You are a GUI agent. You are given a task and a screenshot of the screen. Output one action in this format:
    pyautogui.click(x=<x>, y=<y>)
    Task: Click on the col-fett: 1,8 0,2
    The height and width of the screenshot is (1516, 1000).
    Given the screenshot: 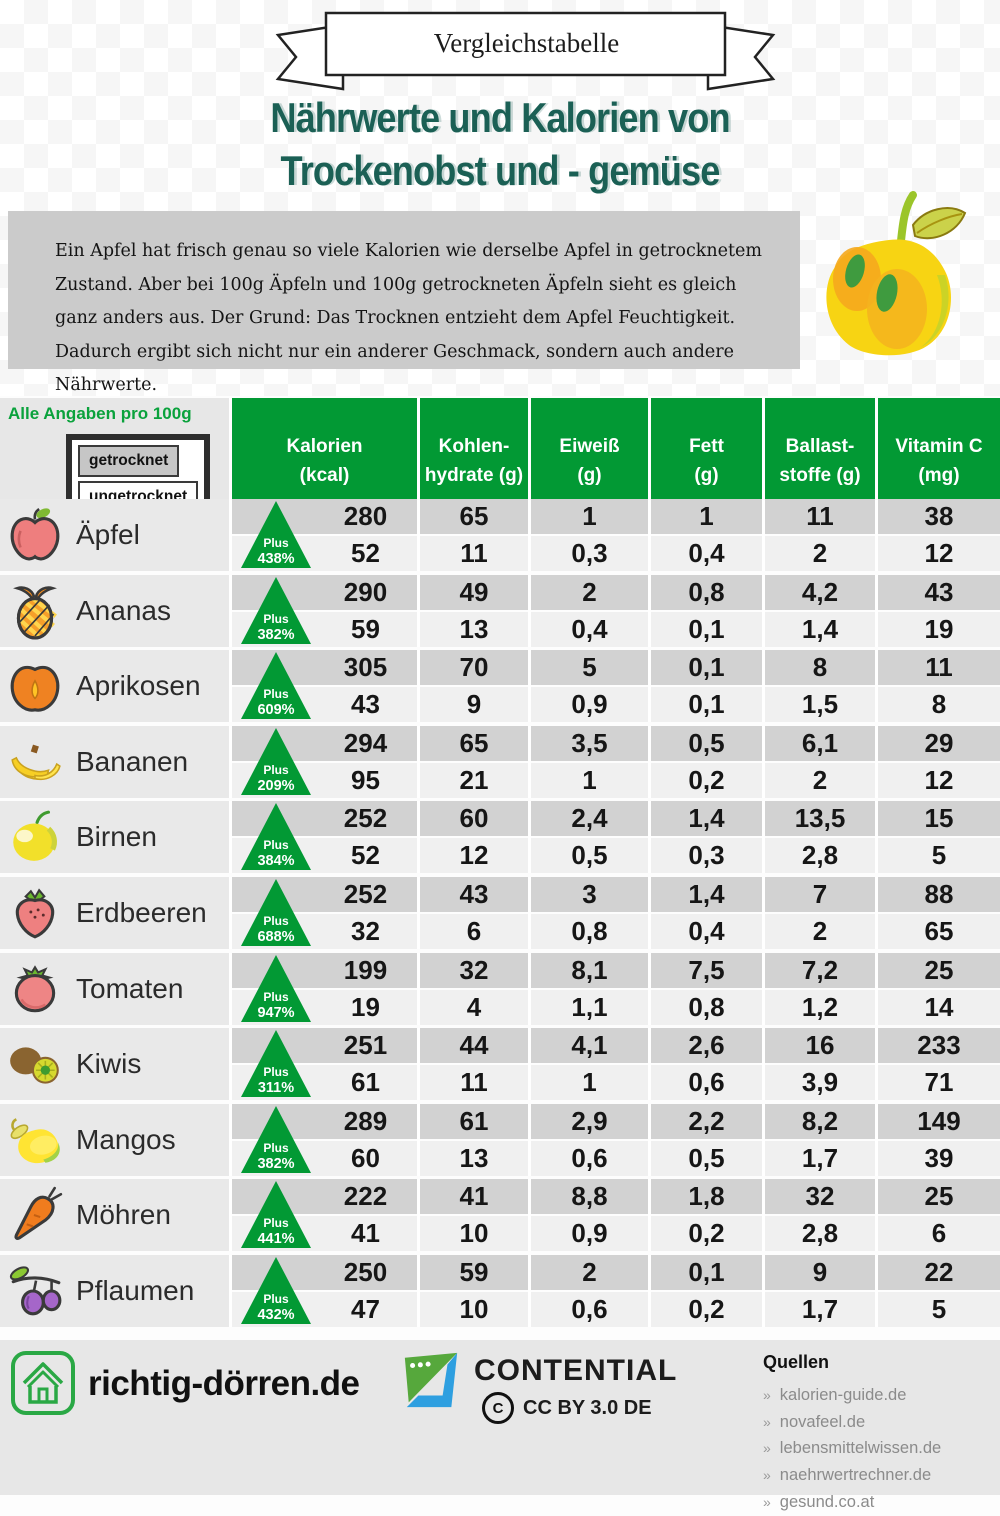 What is the action you would take?
    pyautogui.click(x=705, y=1215)
    